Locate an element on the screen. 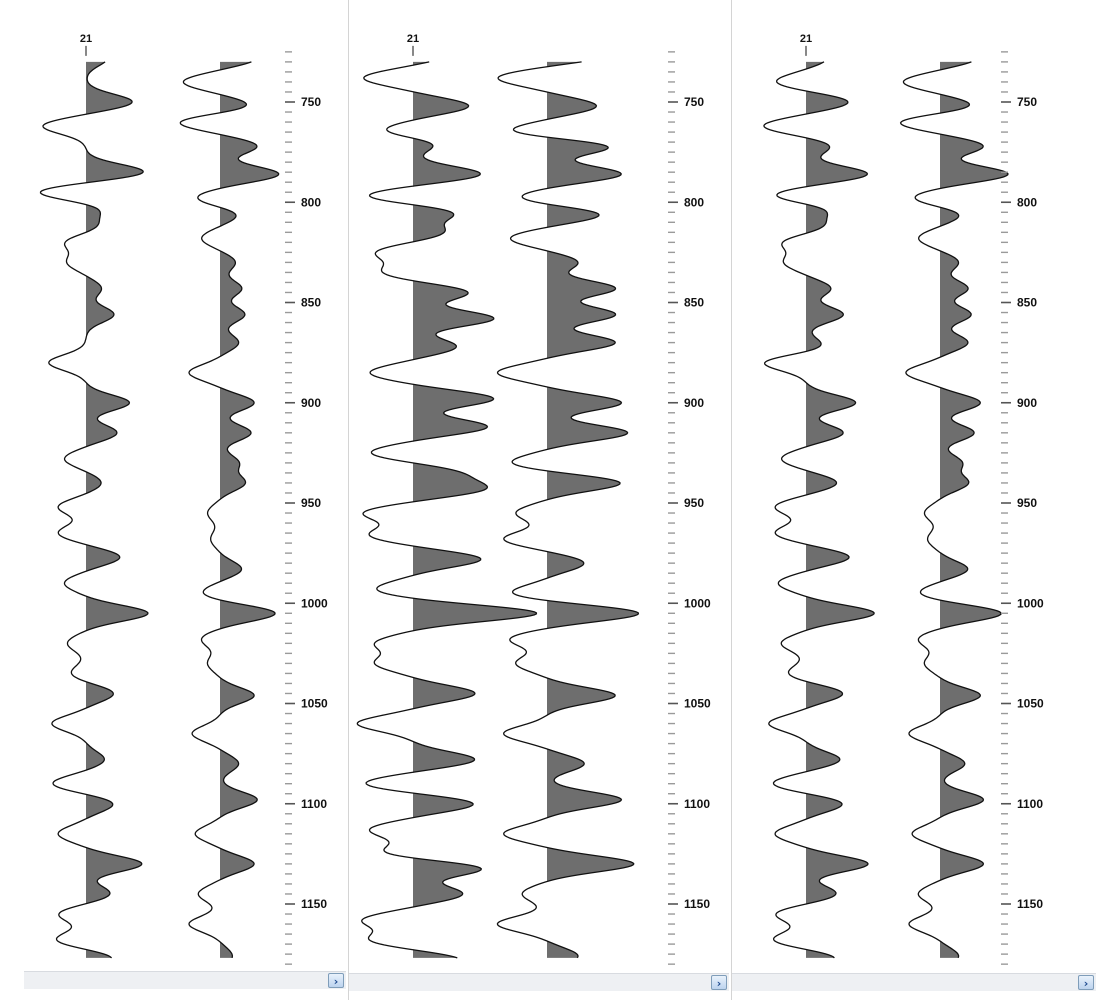  scroll-right-button-1: › is located at coordinates (336, 980).